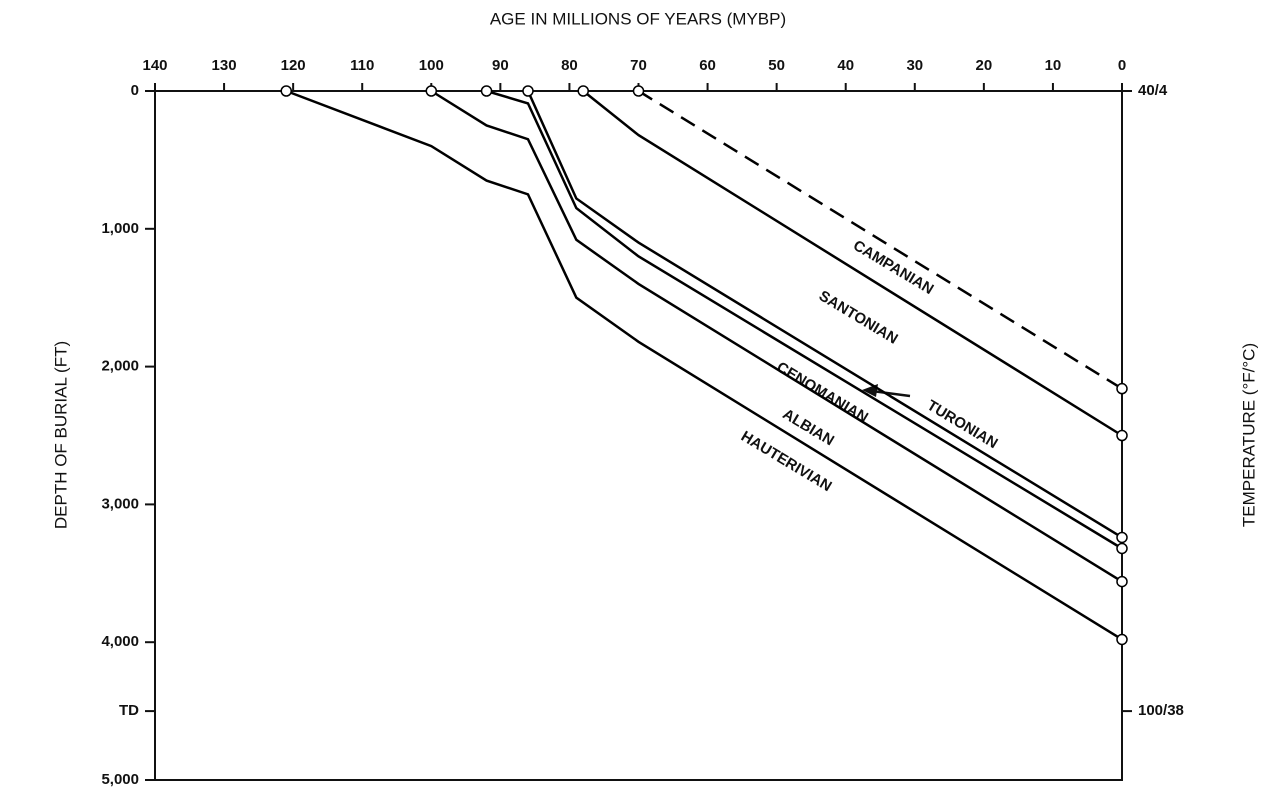 Image resolution: width=1267 pixels, height=797 pixels. Describe the element at coordinates (845, 65) in the screenshot. I see `x-tick-label: 40` at that location.